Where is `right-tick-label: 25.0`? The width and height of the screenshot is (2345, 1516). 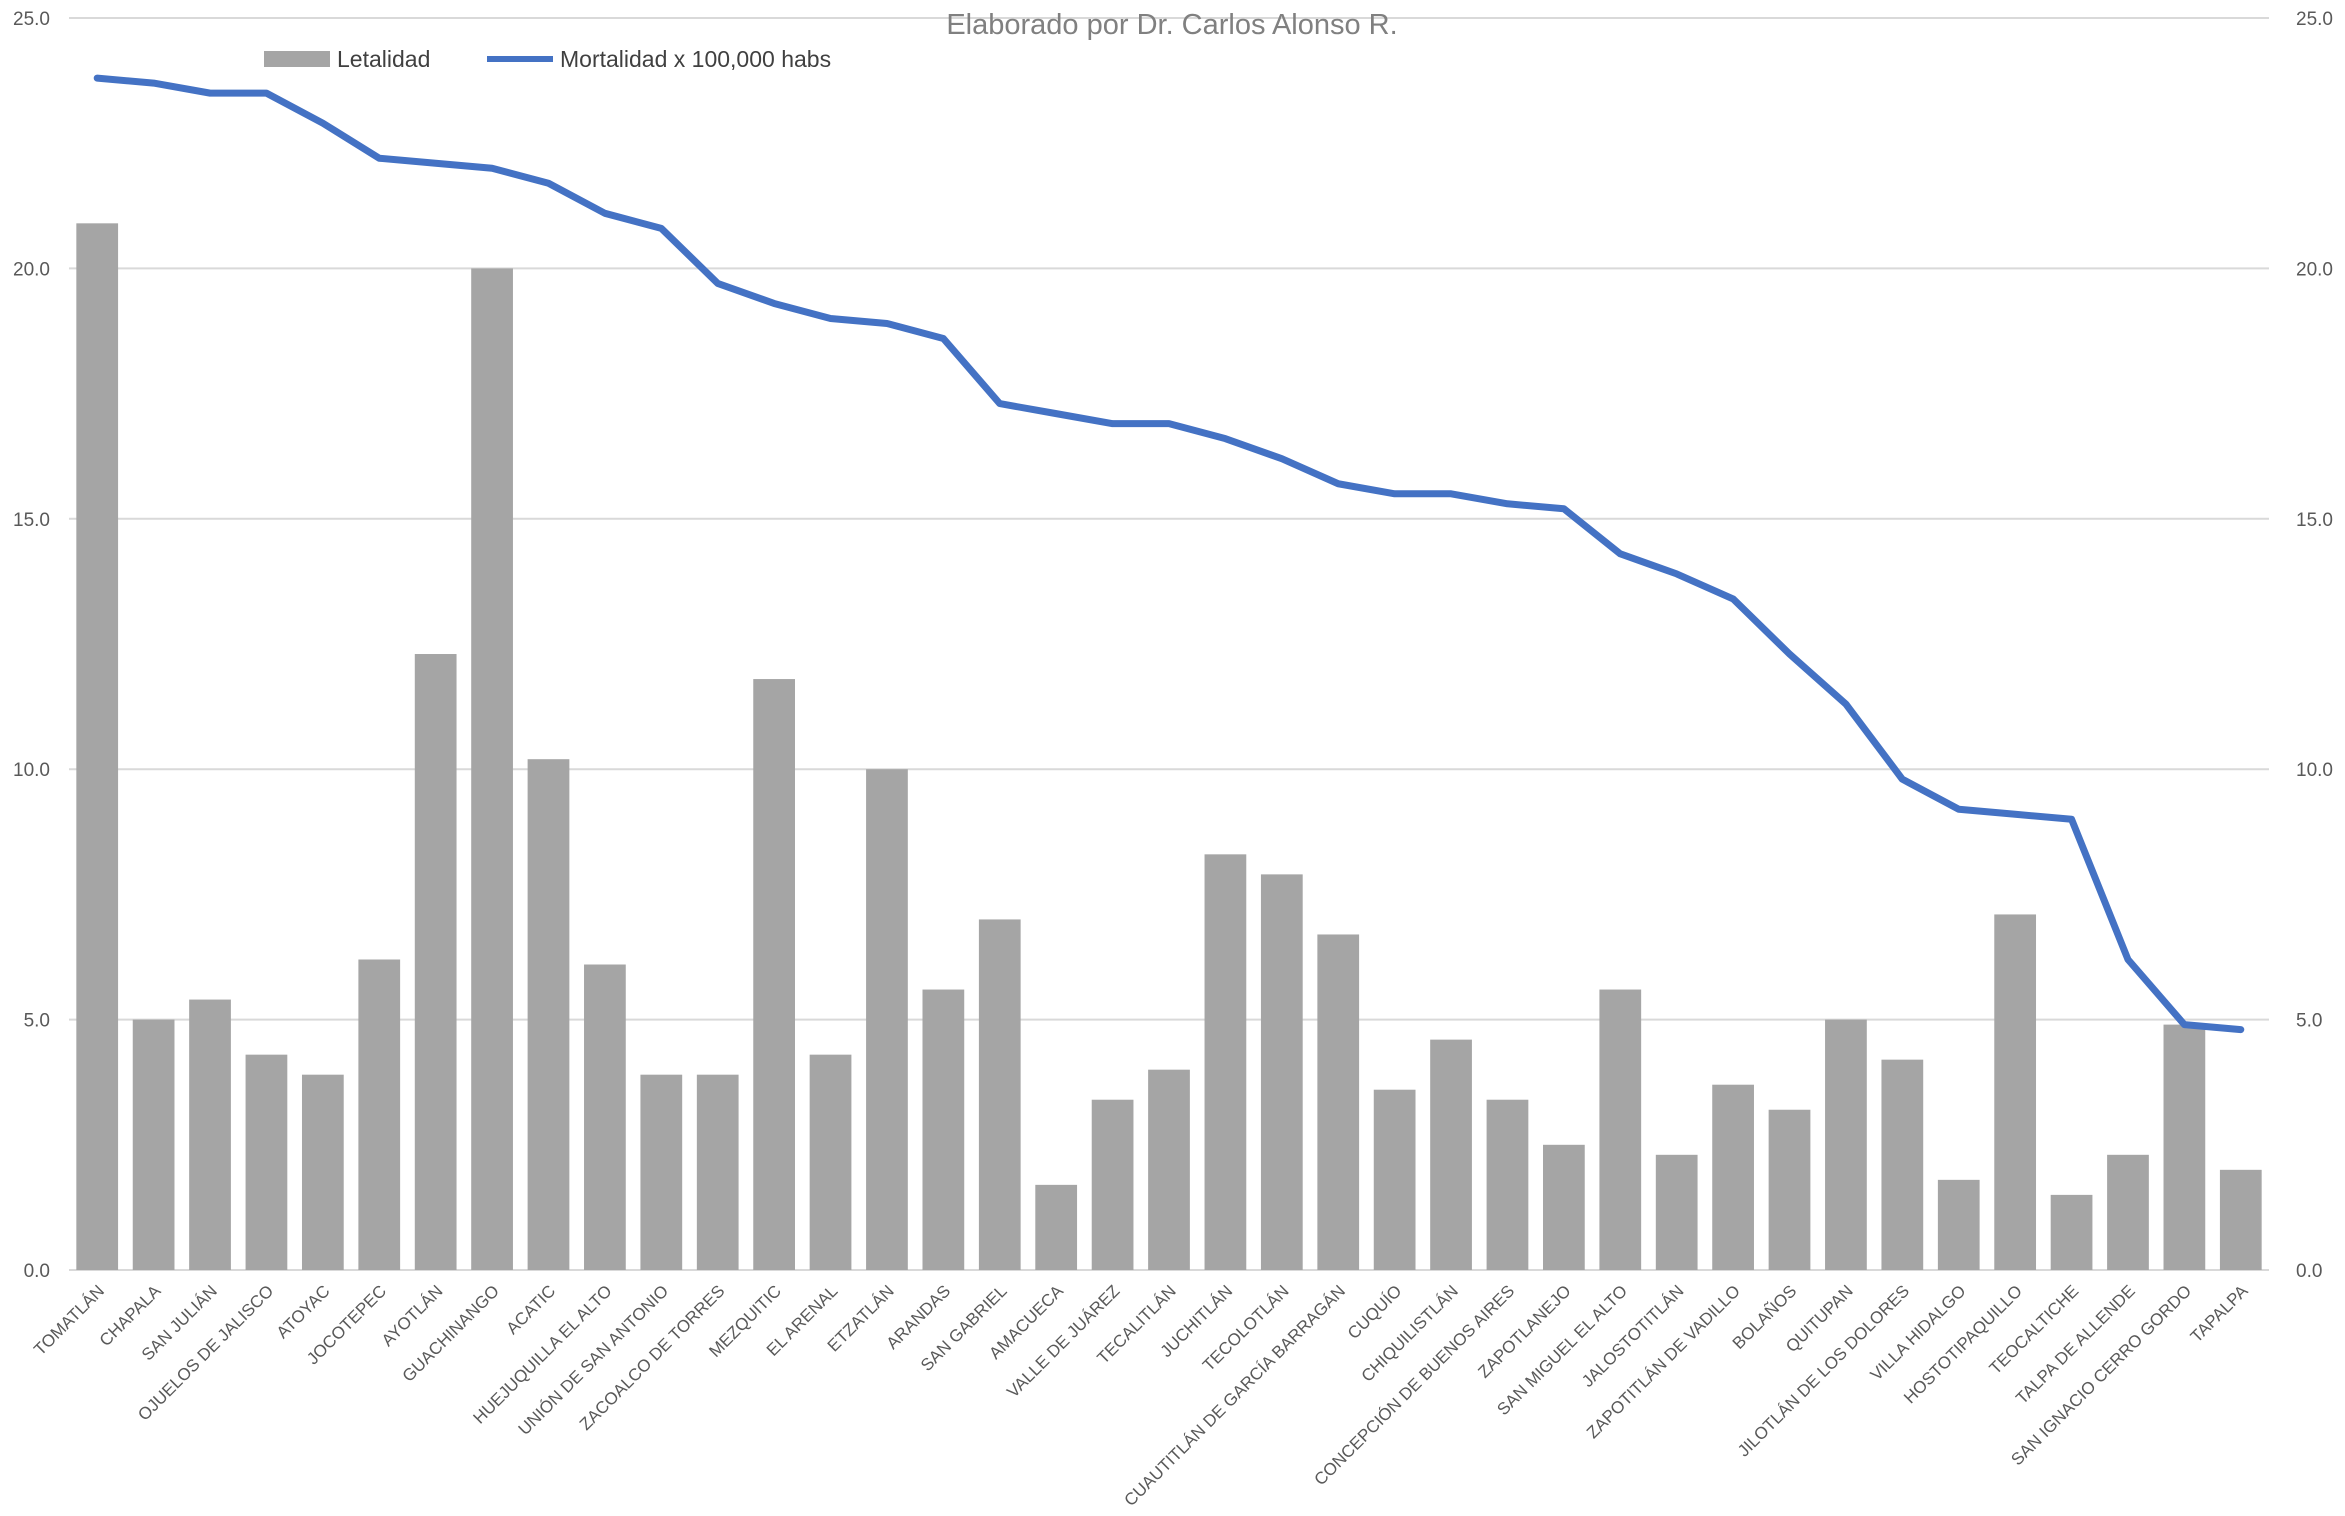 right-tick-label: 25.0 is located at coordinates (2314, 19).